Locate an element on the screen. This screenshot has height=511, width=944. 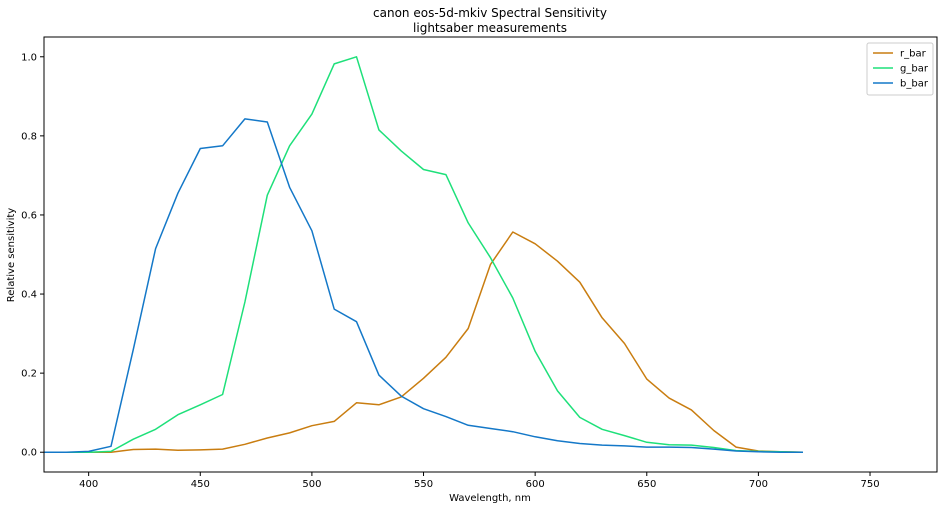
x-tick-label: 550 is located at coordinates (423, 484).